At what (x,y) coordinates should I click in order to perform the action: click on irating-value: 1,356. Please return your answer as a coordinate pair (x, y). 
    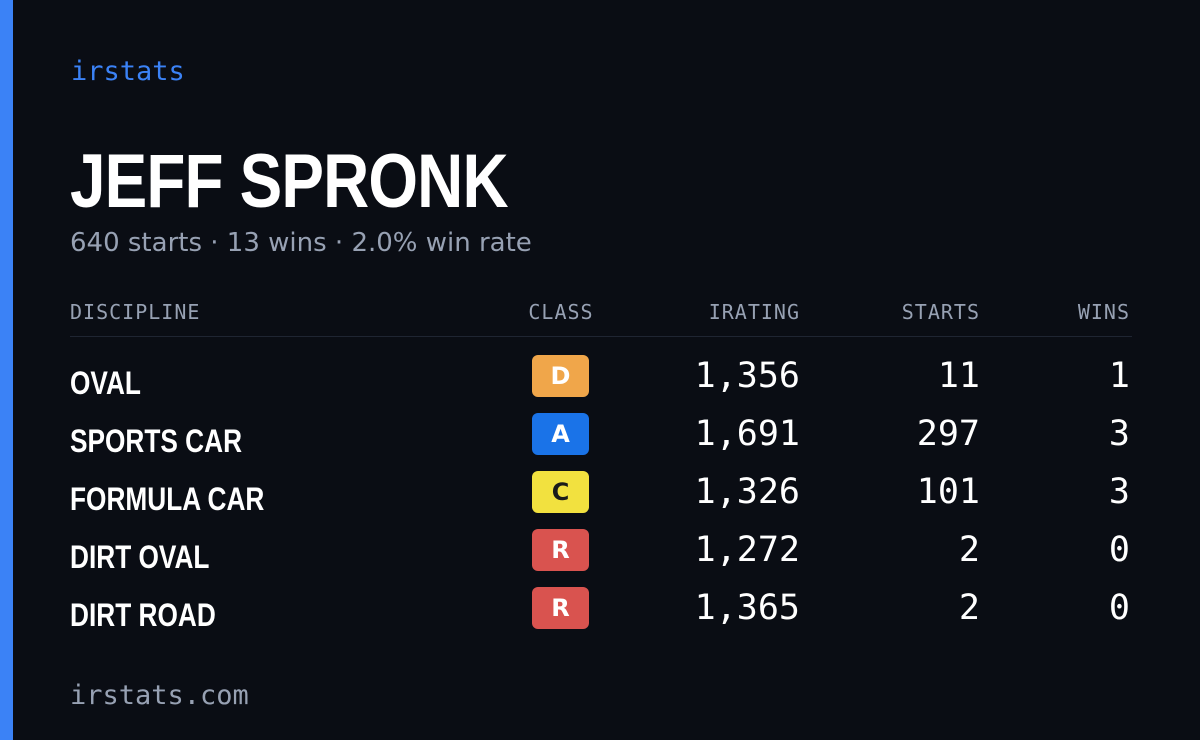
    Looking at the image, I should click on (747, 376).